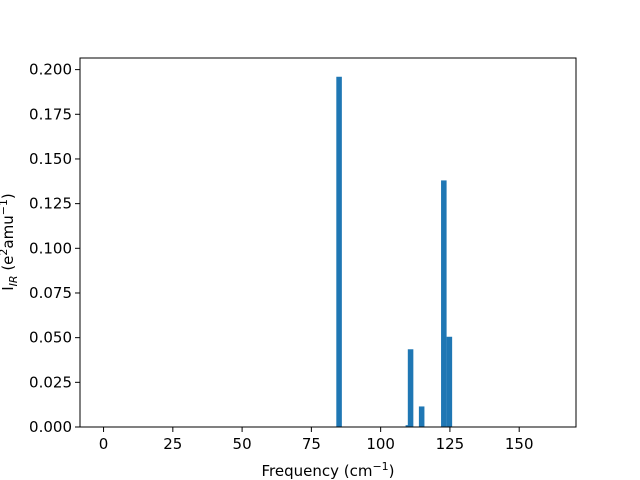 Image resolution: width=640 pixels, height=480 pixels. Describe the element at coordinates (380, 444) in the screenshot. I see `x-tick-label: 100` at that location.